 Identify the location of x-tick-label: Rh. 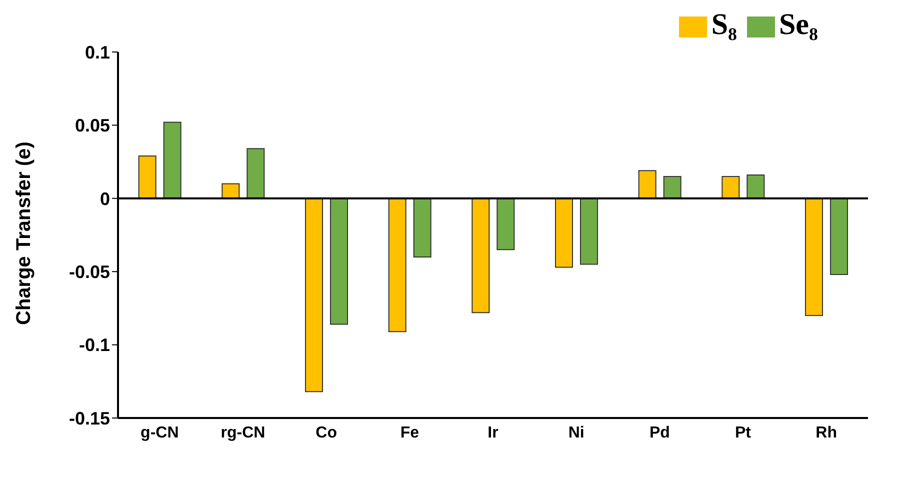
(826, 433).